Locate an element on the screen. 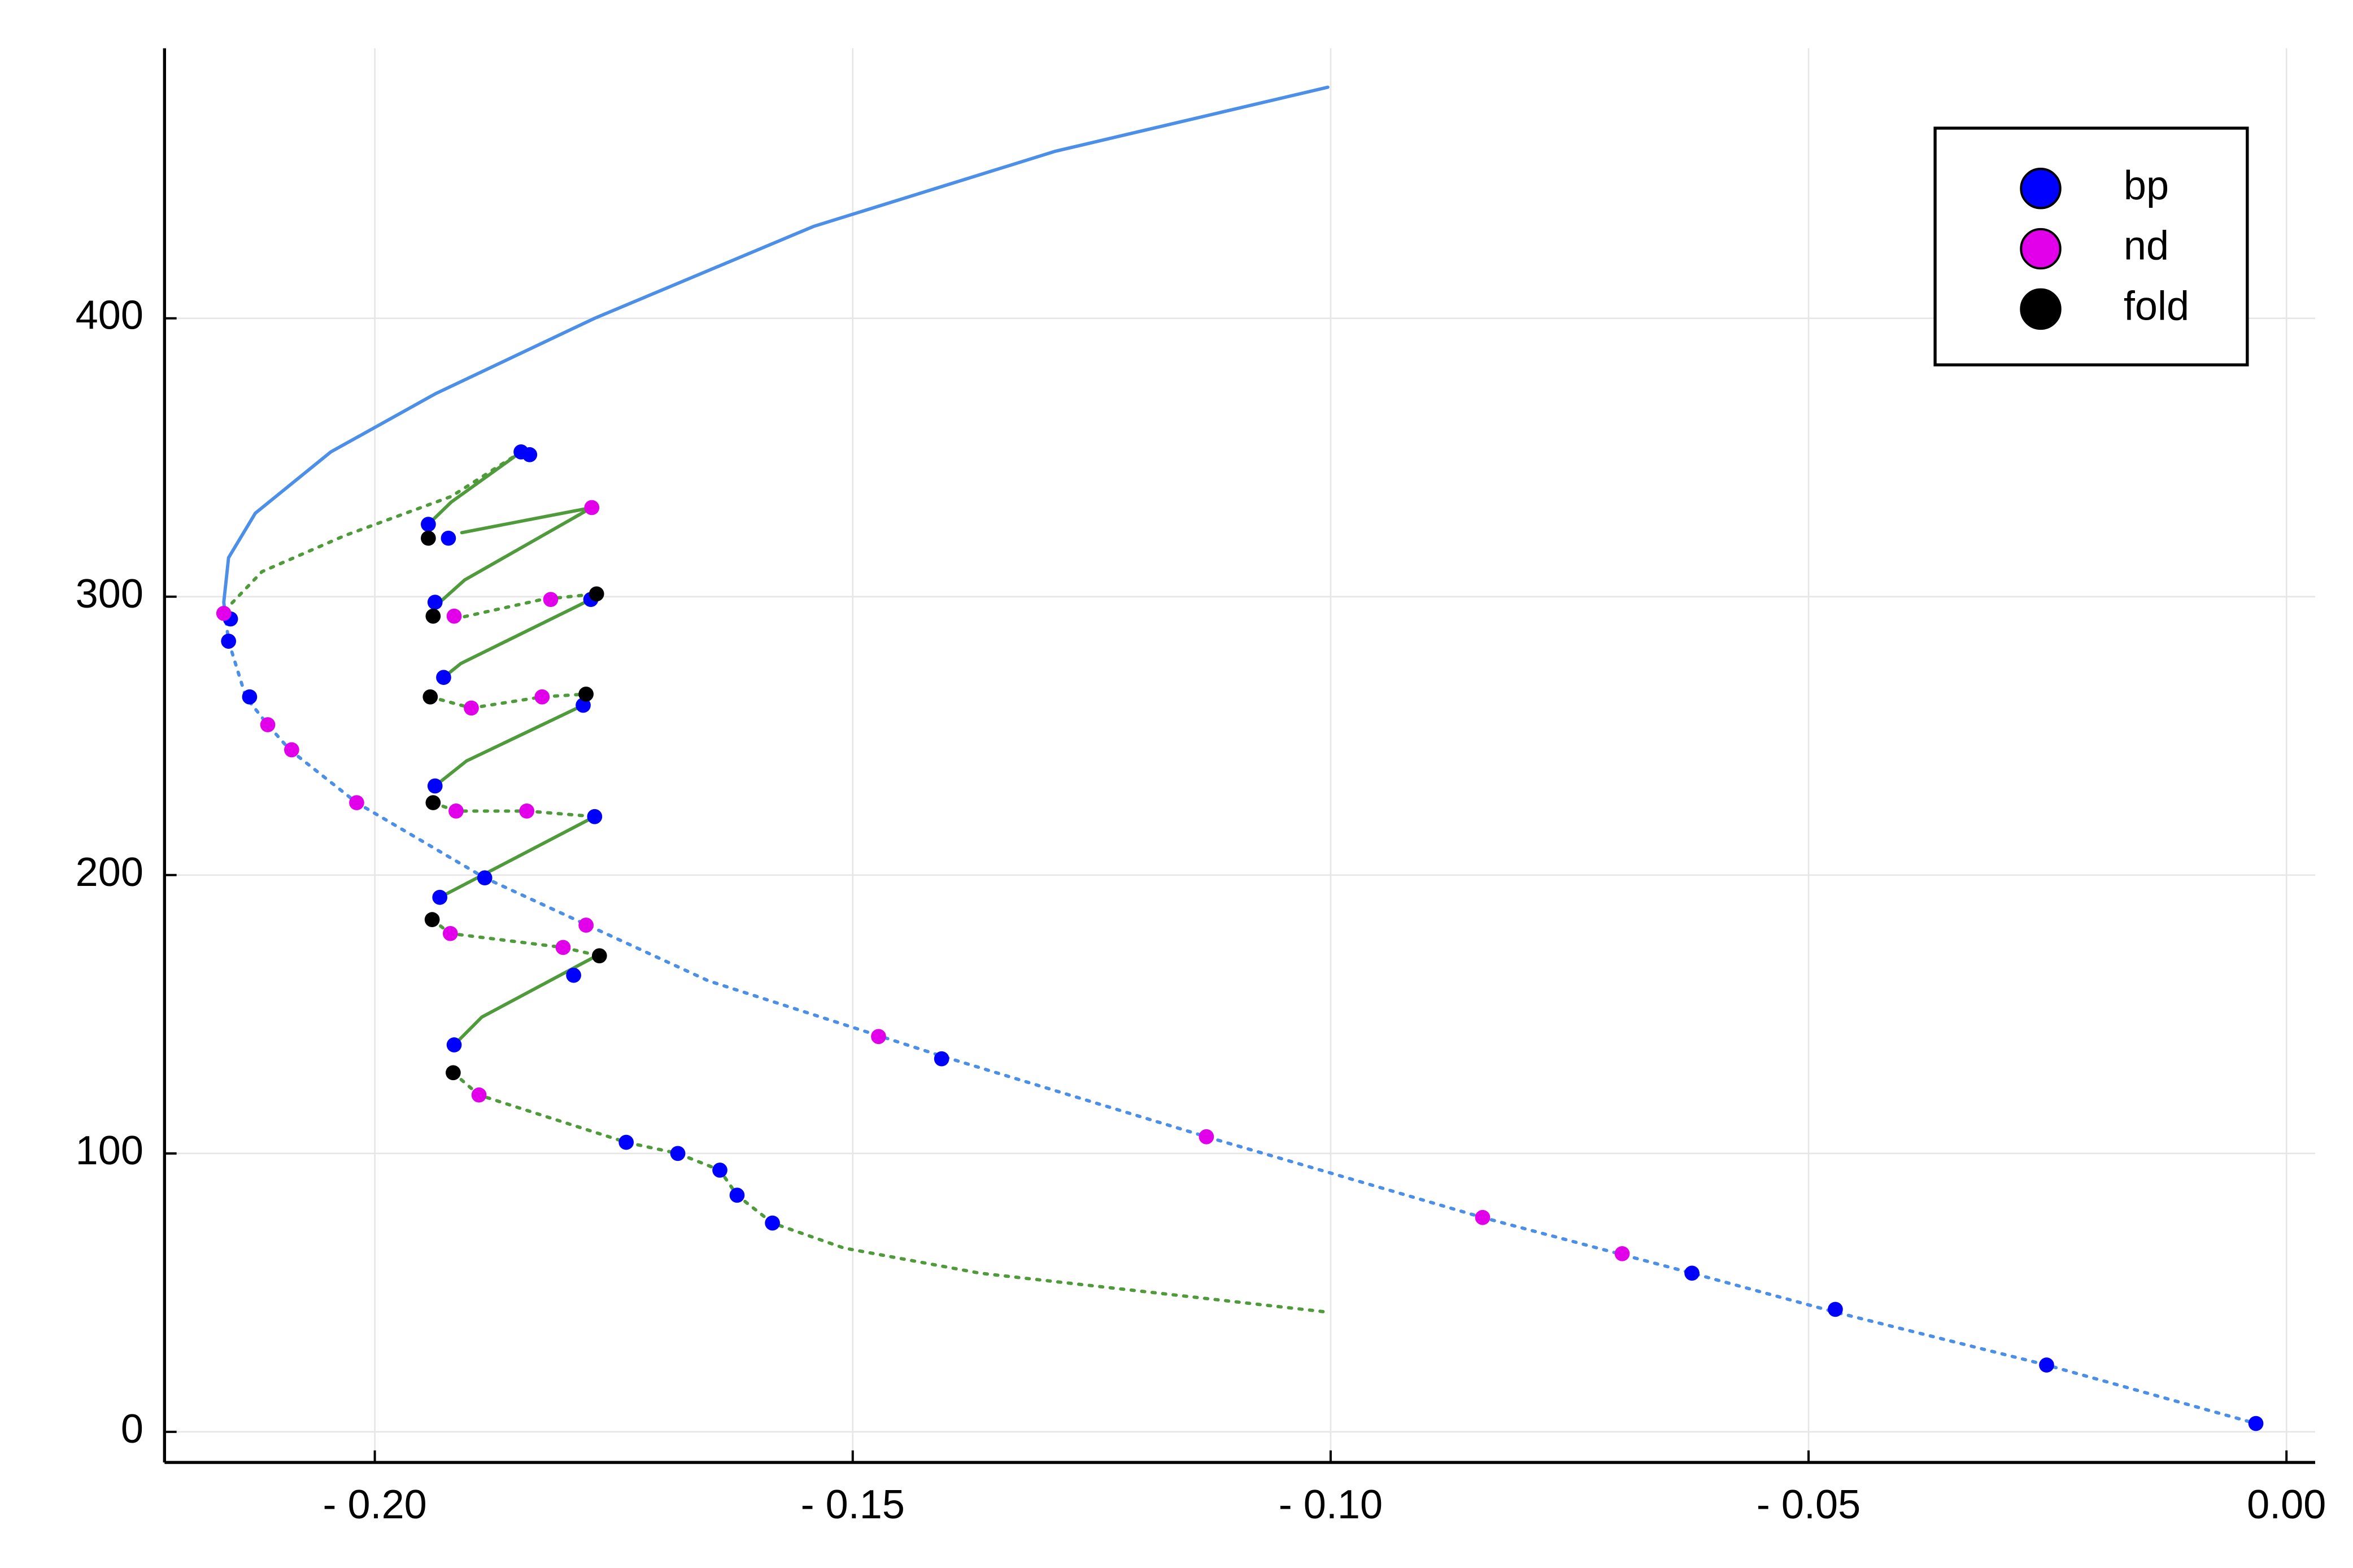 The height and width of the screenshot is (1568, 2353). y-tick-label: 0 is located at coordinates (132, 1429).